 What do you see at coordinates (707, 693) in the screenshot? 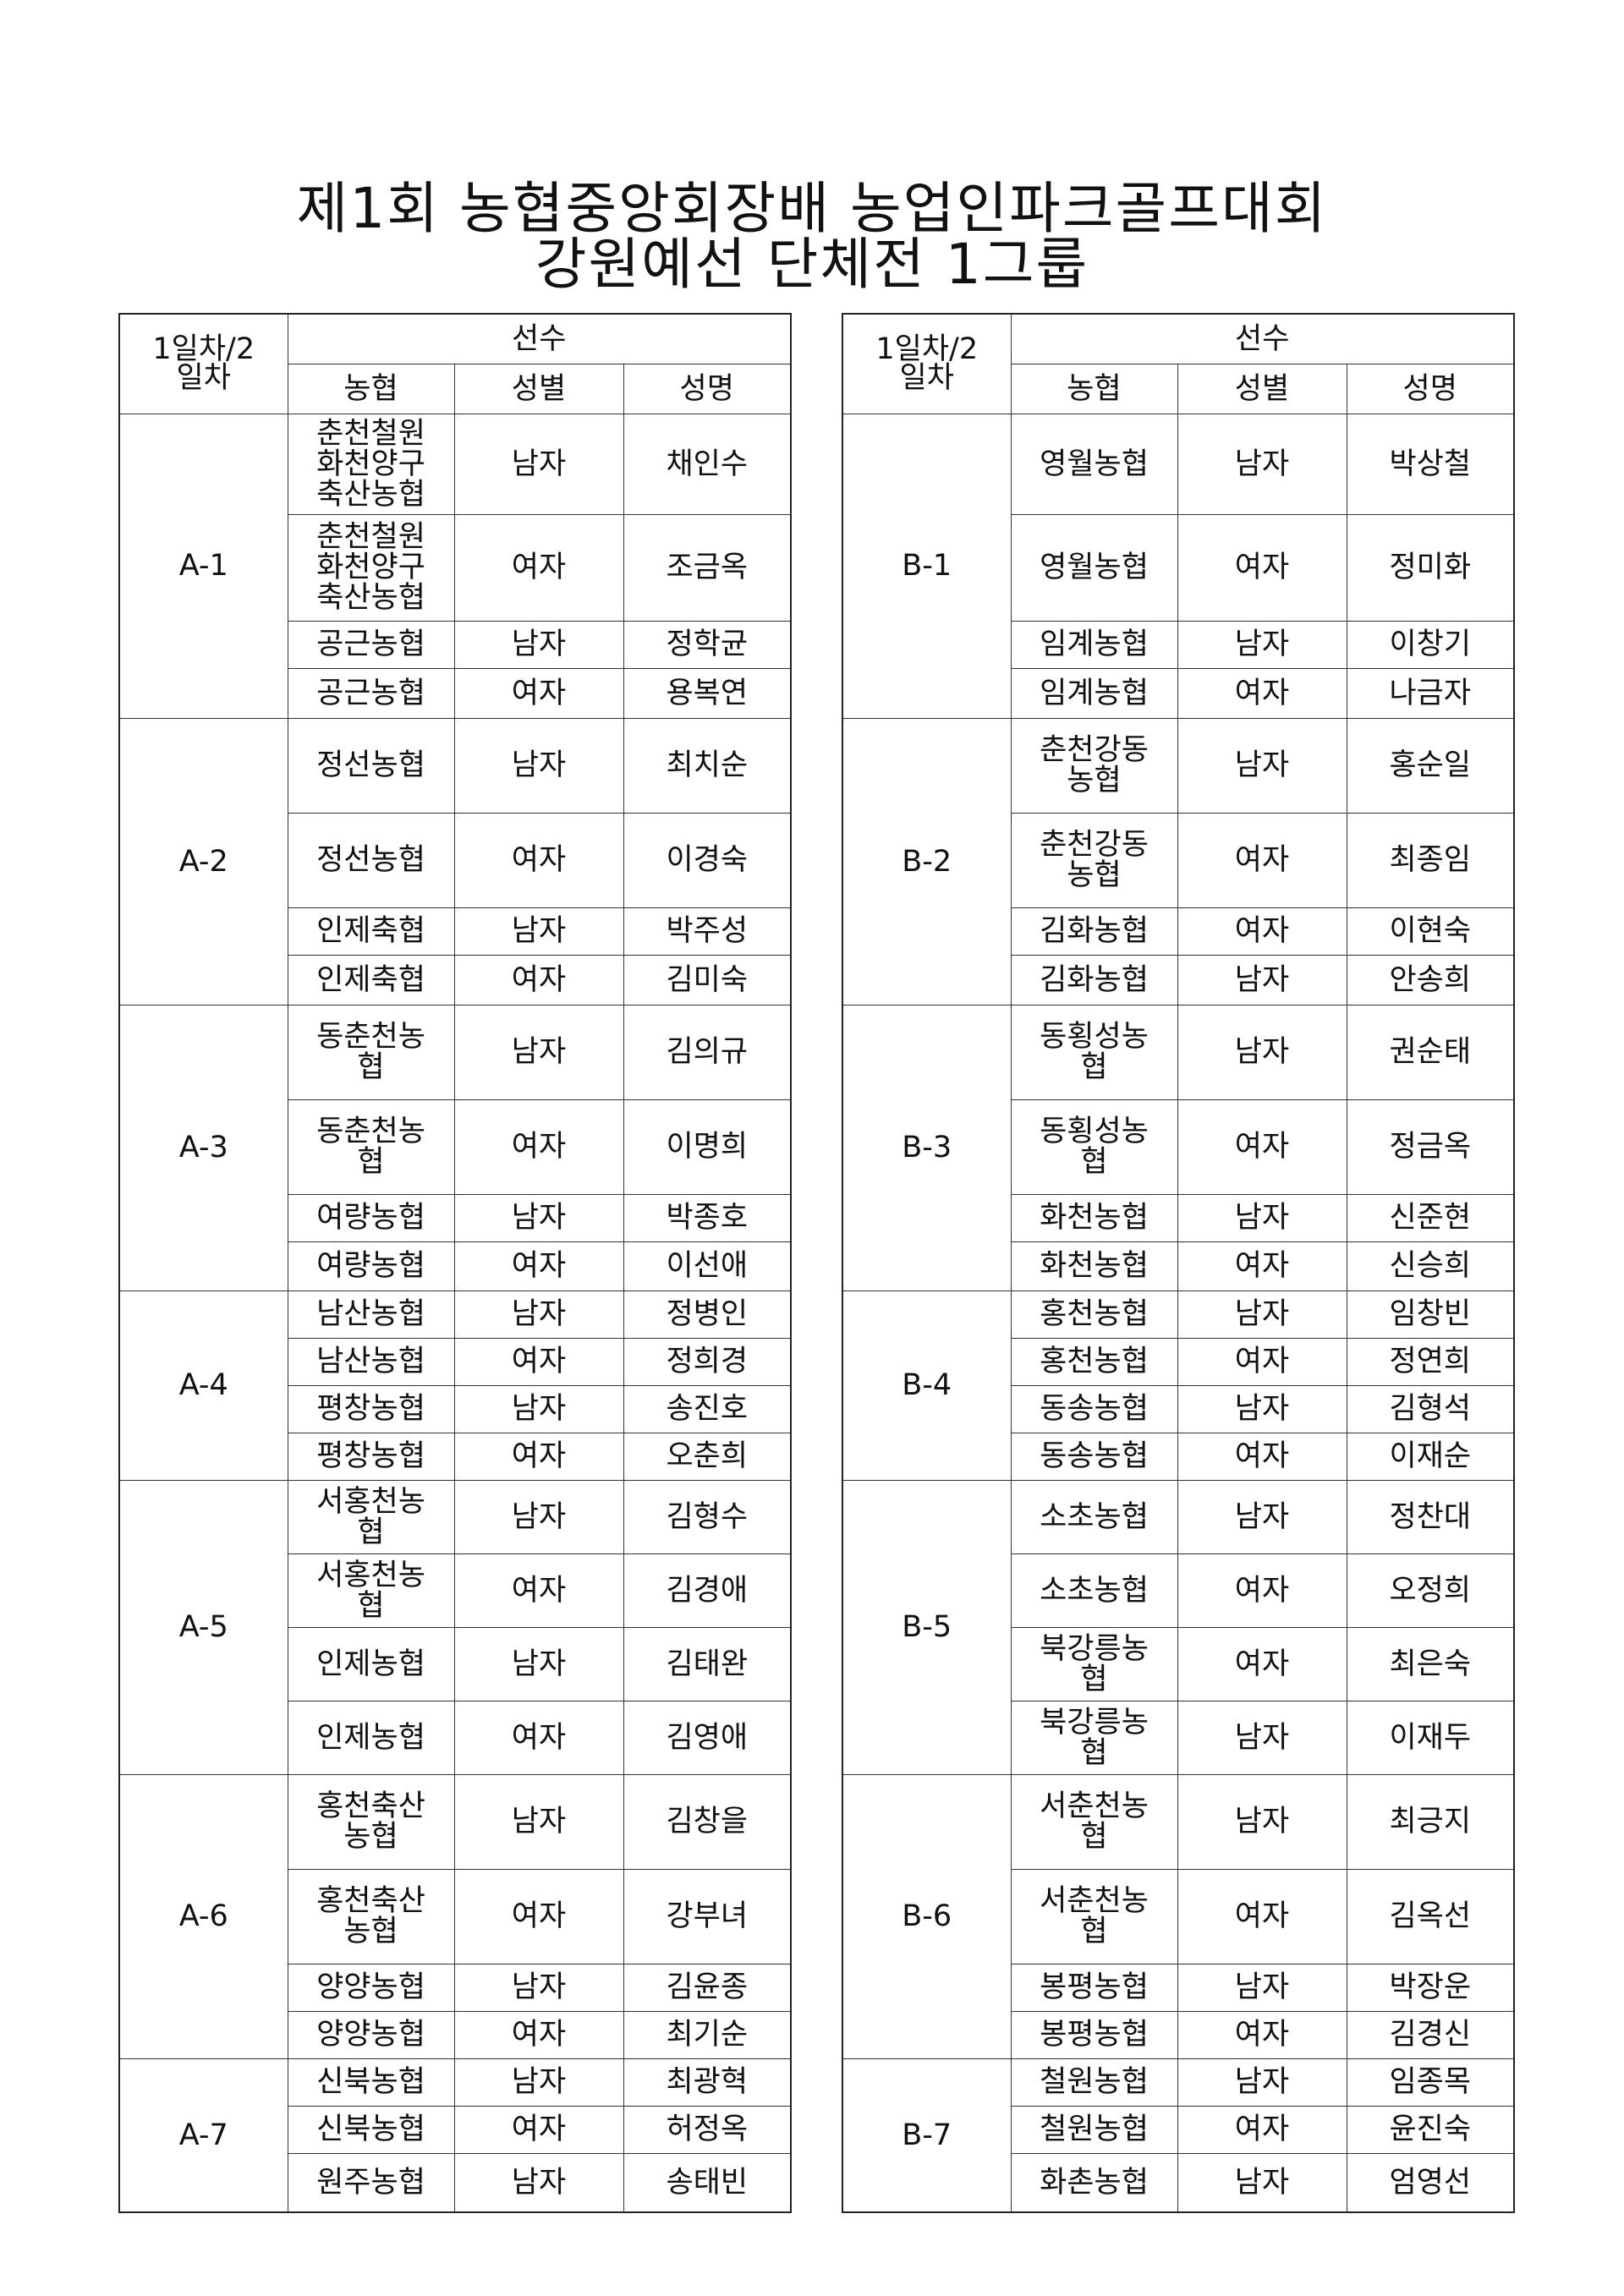
I see `name: 용복연` at bounding box center [707, 693].